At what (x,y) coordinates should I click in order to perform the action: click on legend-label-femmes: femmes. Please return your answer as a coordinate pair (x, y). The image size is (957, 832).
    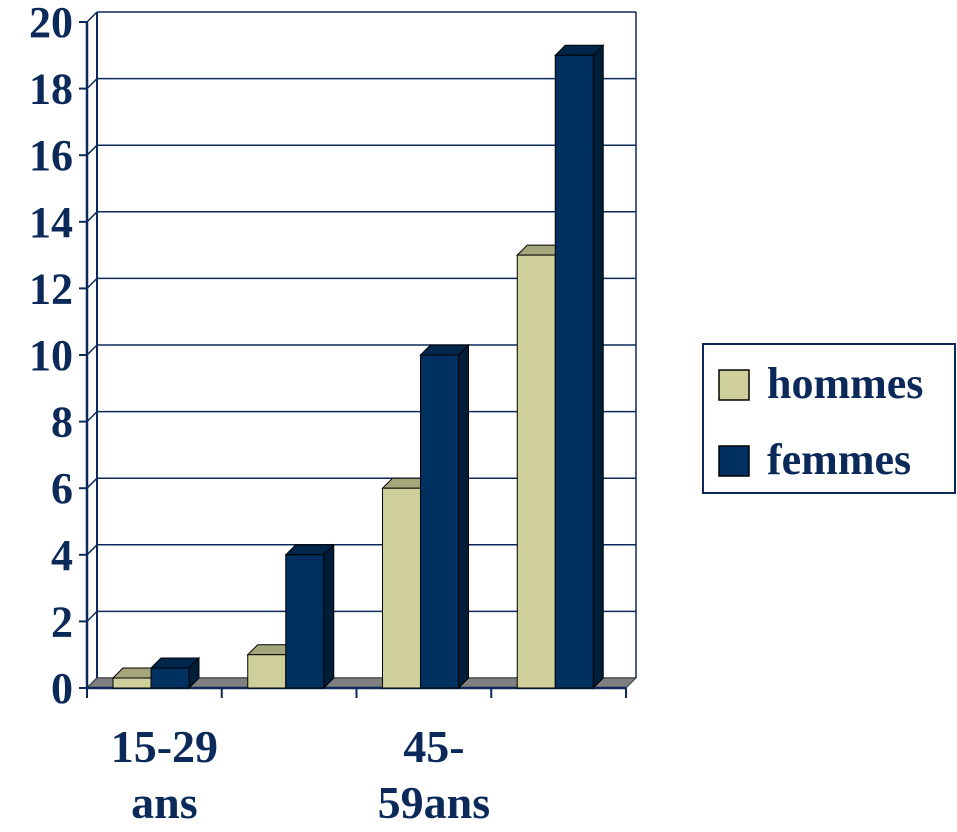
    Looking at the image, I should click on (839, 459).